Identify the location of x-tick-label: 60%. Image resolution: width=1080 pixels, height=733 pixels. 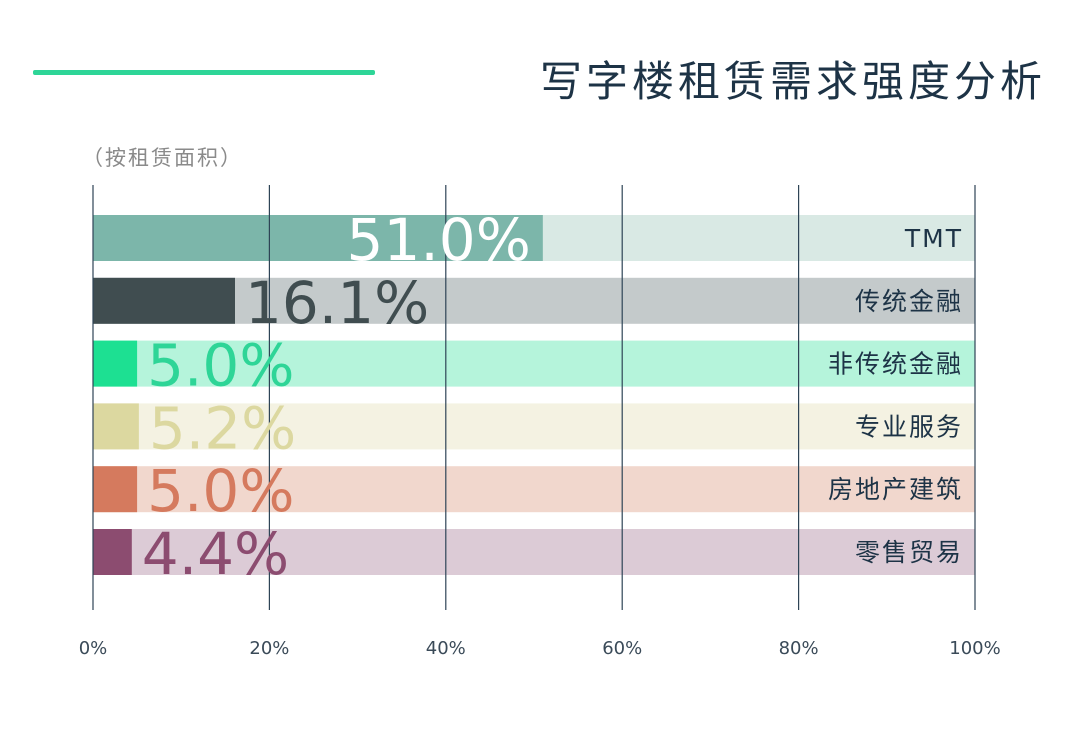
(622, 648).